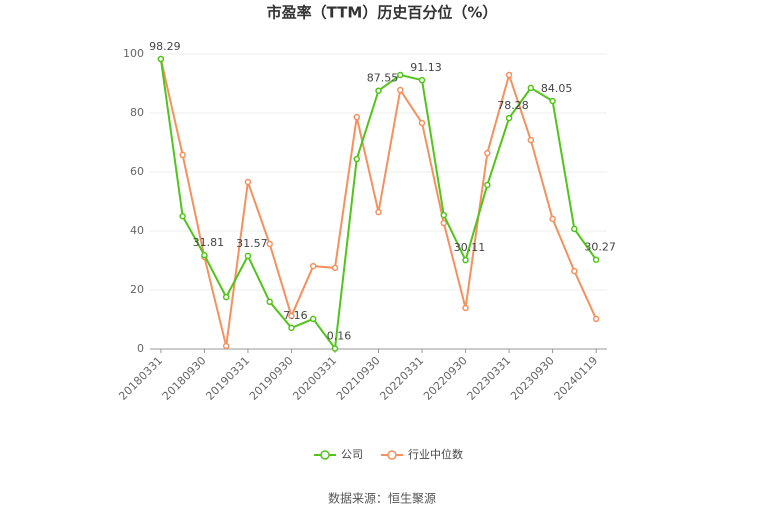  I want to click on x-tick-label: 20190331, so click(227, 378).